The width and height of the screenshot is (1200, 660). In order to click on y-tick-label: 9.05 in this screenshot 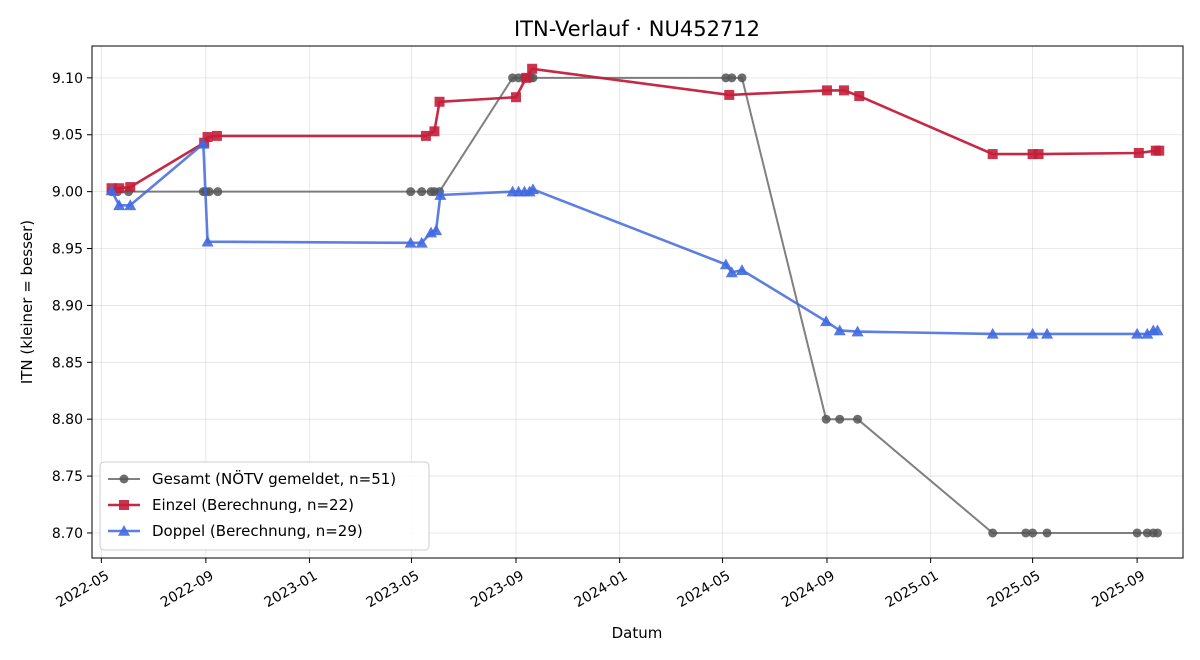, I will do `click(67, 136)`.